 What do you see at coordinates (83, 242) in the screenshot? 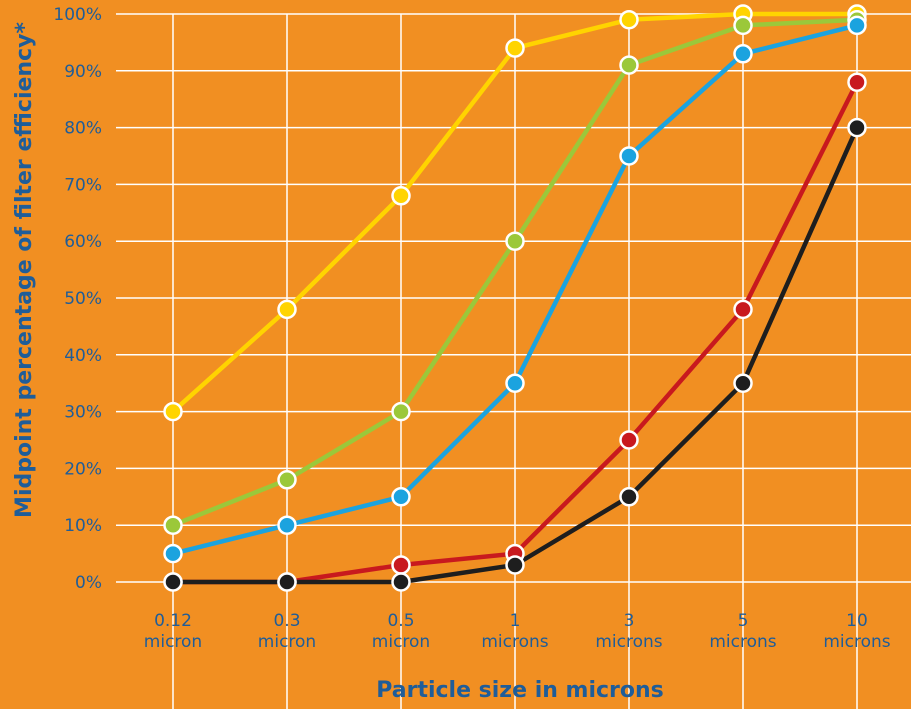
I see `y-tick-label: 60%` at bounding box center [83, 242].